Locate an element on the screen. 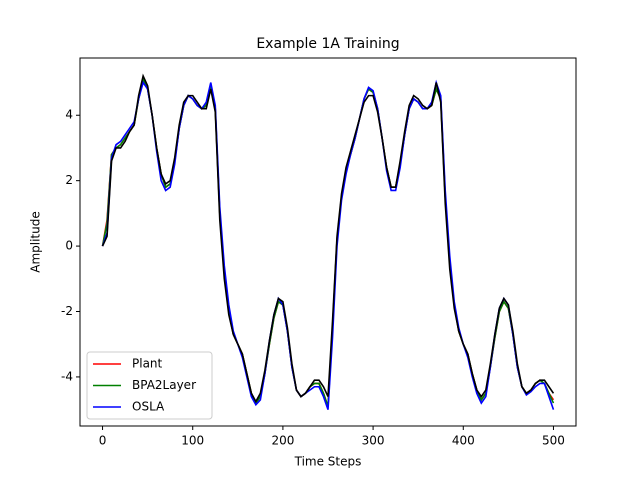  y-axis-label: Amplitude is located at coordinates (36, 242).